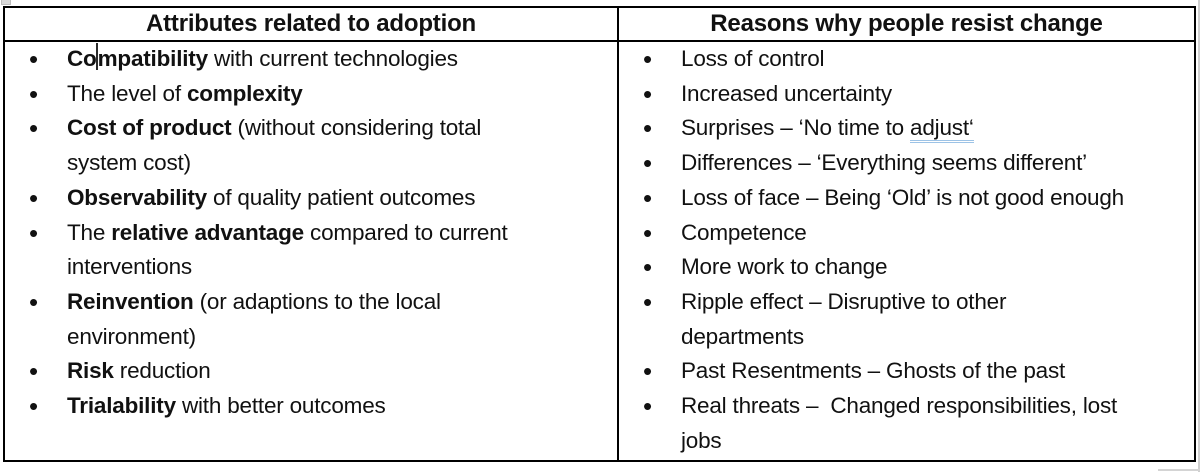 The image size is (1200, 472). I want to click on text-run: Past Resentments – Ghosts of the past, so click(873, 371).